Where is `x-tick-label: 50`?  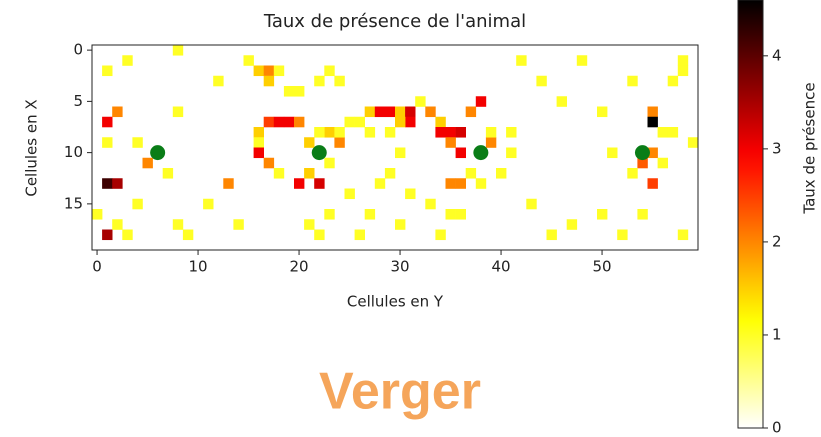
x-tick-label: 50 is located at coordinates (602, 267).